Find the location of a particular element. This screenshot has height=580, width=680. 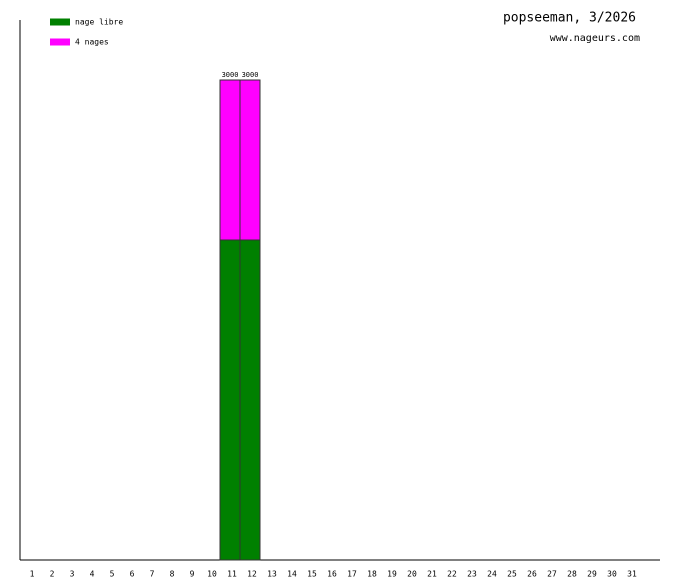

x-tick-label: 17 is located at coordinates (352, 574).